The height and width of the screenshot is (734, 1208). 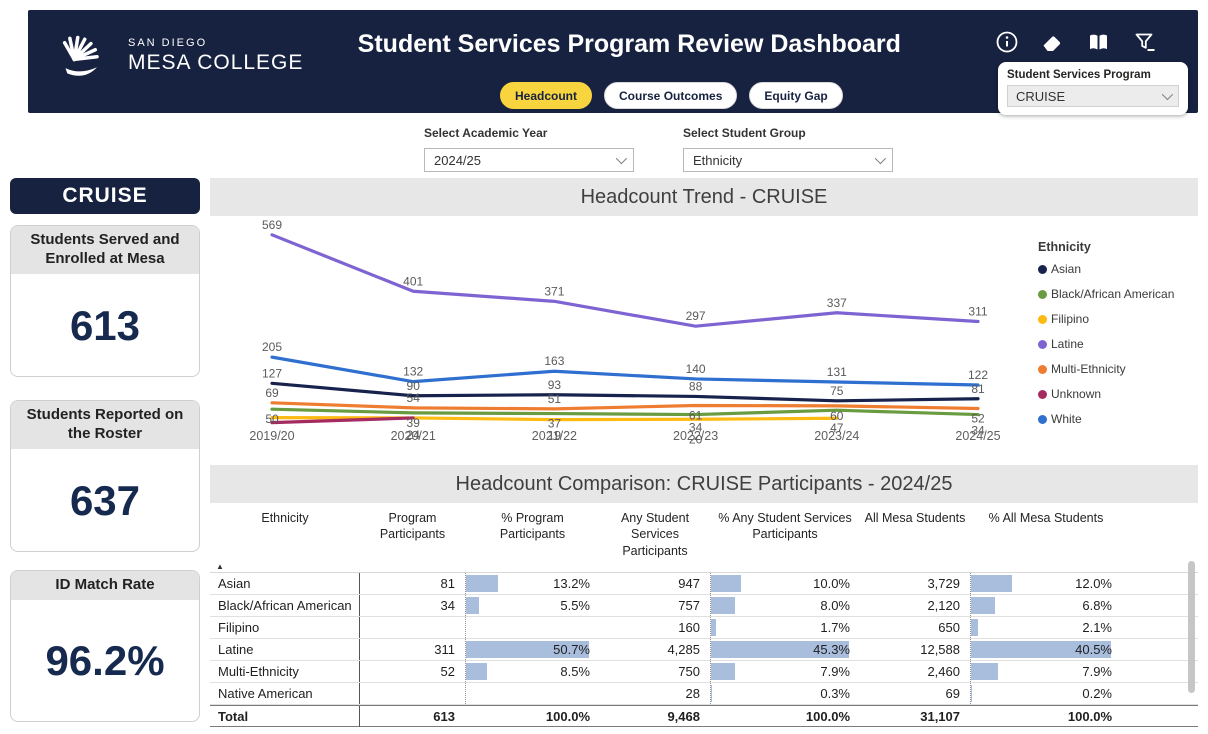 What do you see at coordinates (683, 716) in the screenshot?
I see `cell-text: 9,468` at bounding box center [683, 716].